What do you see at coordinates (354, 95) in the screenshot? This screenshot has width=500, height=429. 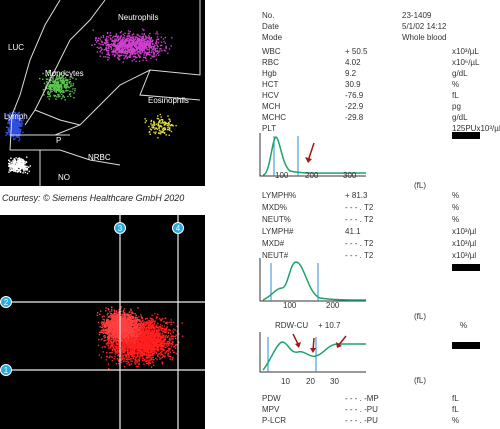 I see `row-value: -76.9` at bounding box center [354, 95].